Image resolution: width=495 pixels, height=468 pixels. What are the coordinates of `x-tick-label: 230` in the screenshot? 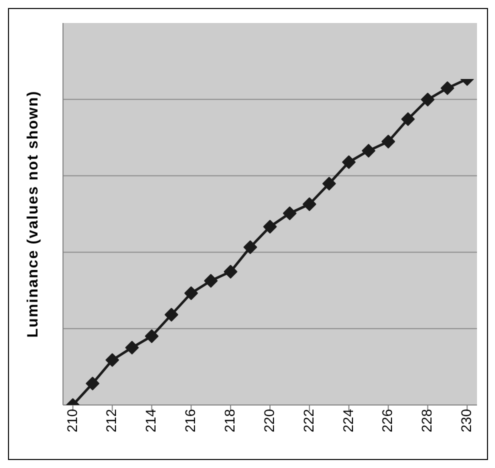 It's located at (466, 420).